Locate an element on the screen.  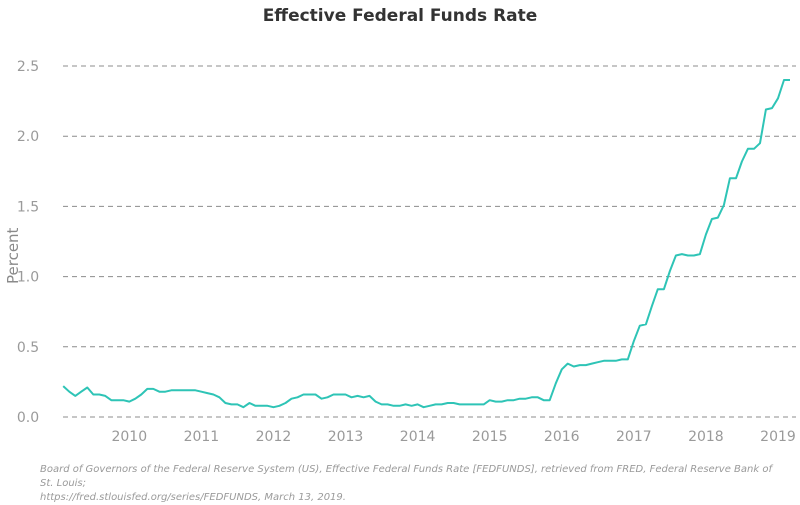
x-tick-label: 2013 is located at coordinates (346, 437).